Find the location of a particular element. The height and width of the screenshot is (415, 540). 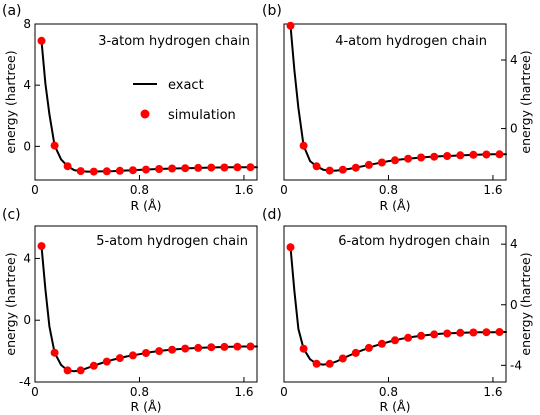

panel-d-x-tick-label: 0 is located at coordinates (284, 392).